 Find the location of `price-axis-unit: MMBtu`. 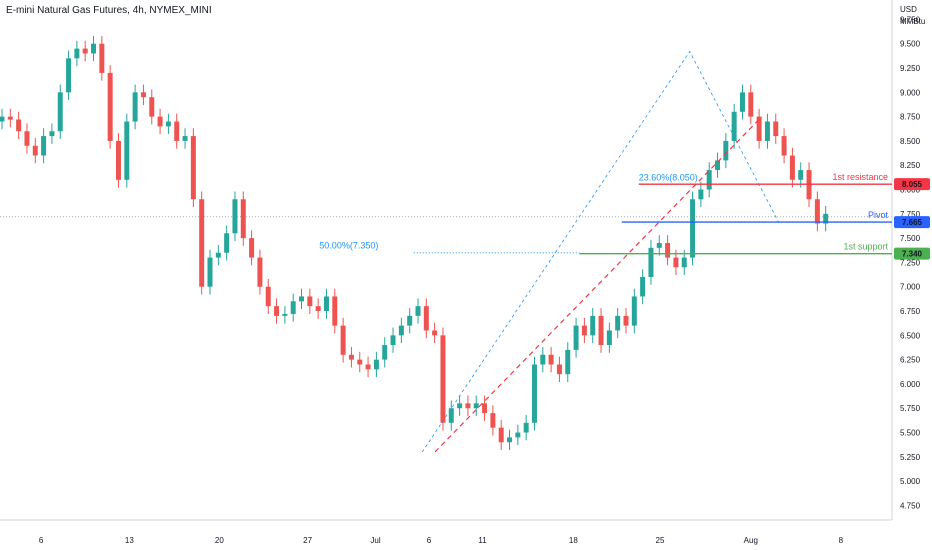

price-axis-unit: MMBtu is located at coordinates (912, 21).